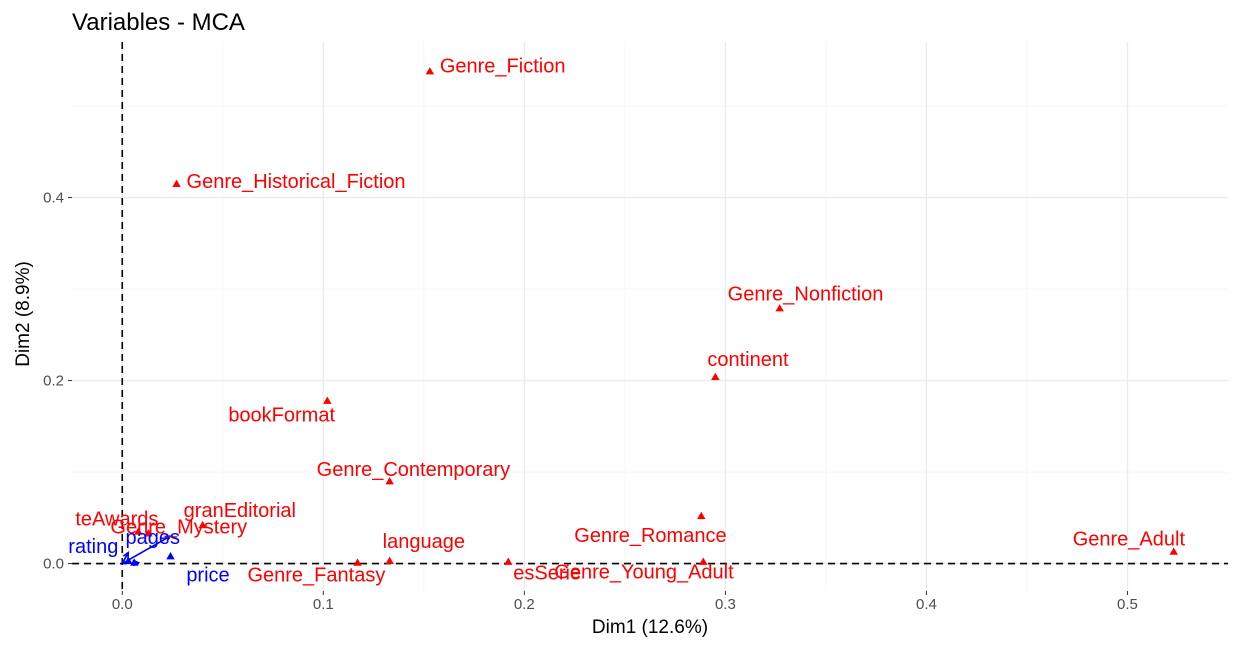  Describe the element at coordinates (316, 576) in the screenshot. I see `point-label: Genre_Fantasy` at that location.